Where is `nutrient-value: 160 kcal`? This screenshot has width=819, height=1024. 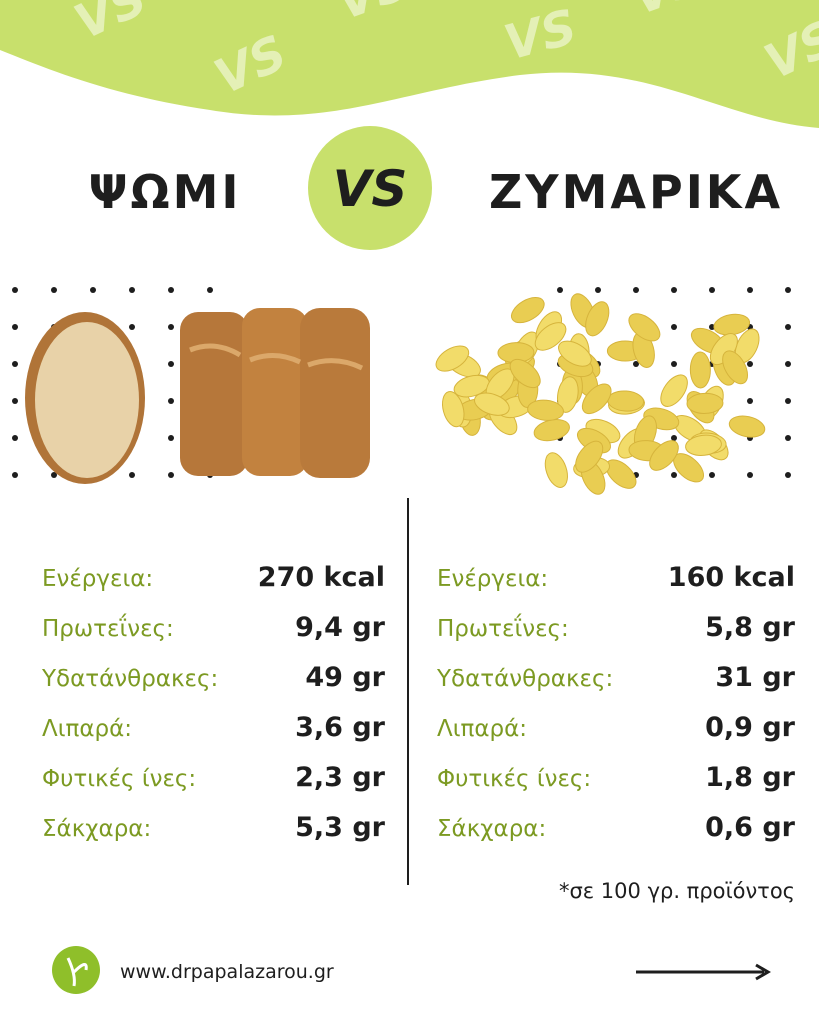
nutrient-value: 160 kcal is located at coordinates (731, 577).